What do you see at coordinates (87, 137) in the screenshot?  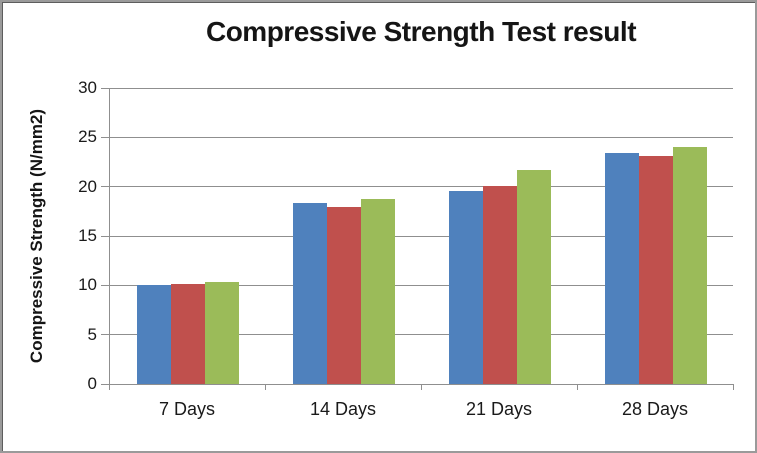 I see `y-tick-label: 25` at bounding box center [87, 137].